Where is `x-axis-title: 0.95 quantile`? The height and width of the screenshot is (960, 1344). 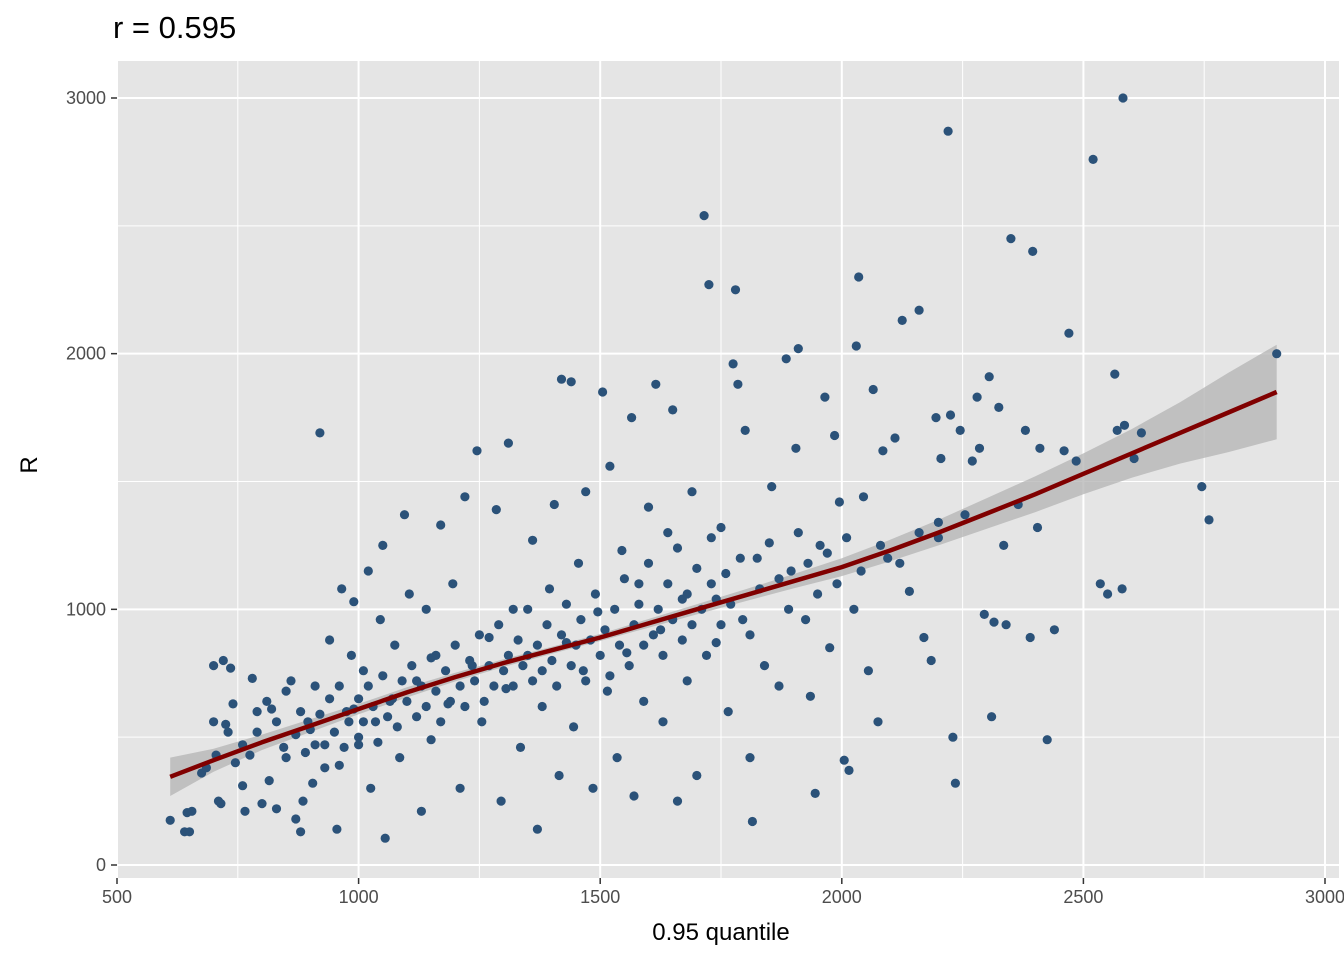
x-axis-title: 0.95 quantile is located at coordinates (720, 932).